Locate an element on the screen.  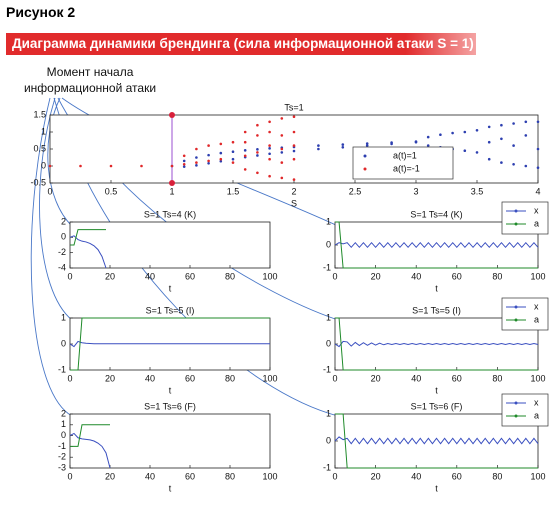
plot-area is located at coordinates (294, 149).